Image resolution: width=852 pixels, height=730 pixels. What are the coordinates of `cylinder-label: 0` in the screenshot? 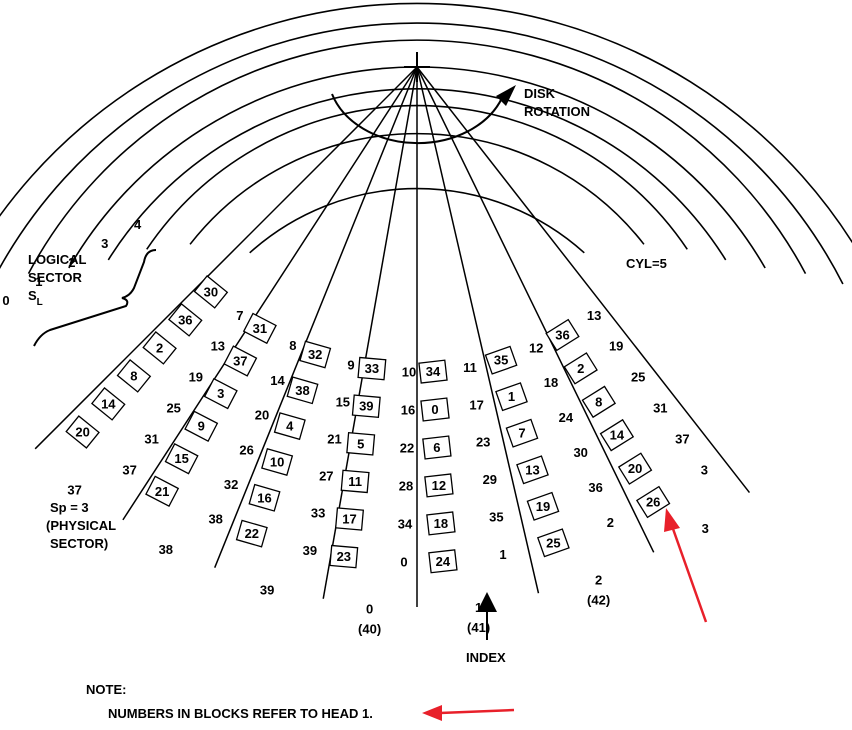 It's located at (5, 300).